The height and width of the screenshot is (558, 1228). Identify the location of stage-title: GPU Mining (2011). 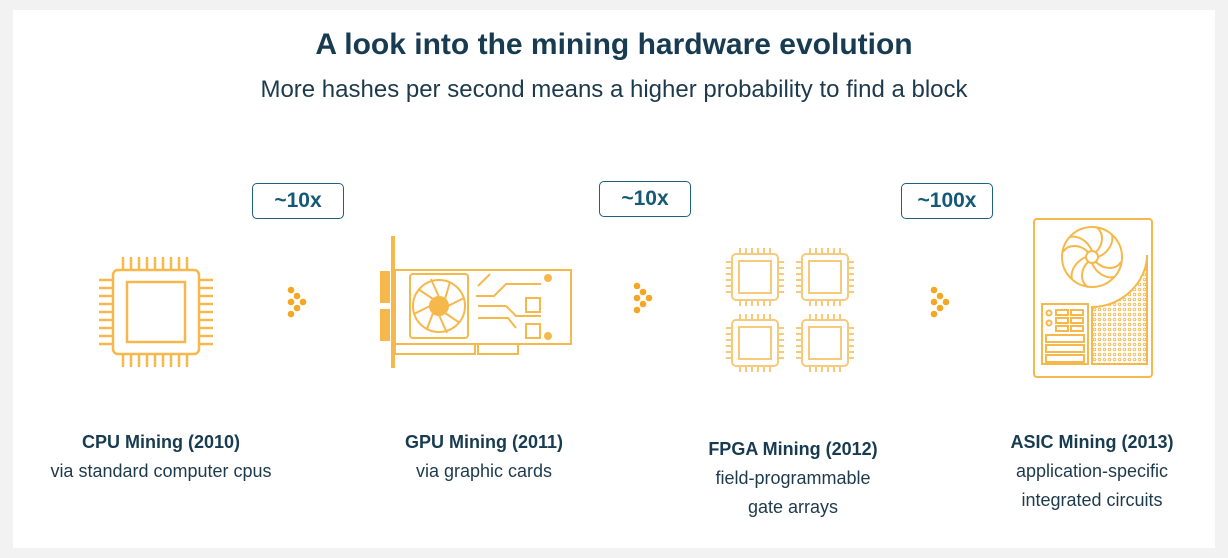
(484, 442).